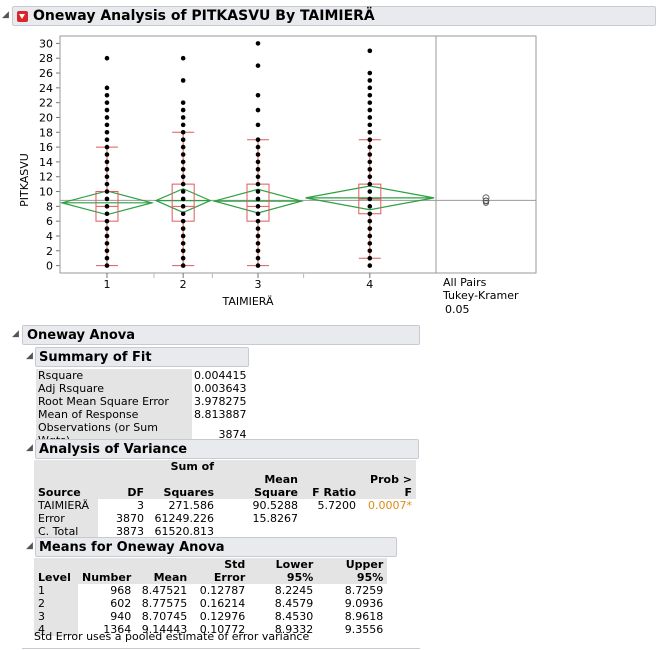  Describe the element at coordinates (216, 547) in the screenshot. I see `means-header: Means for Oneway Anova` at that location.